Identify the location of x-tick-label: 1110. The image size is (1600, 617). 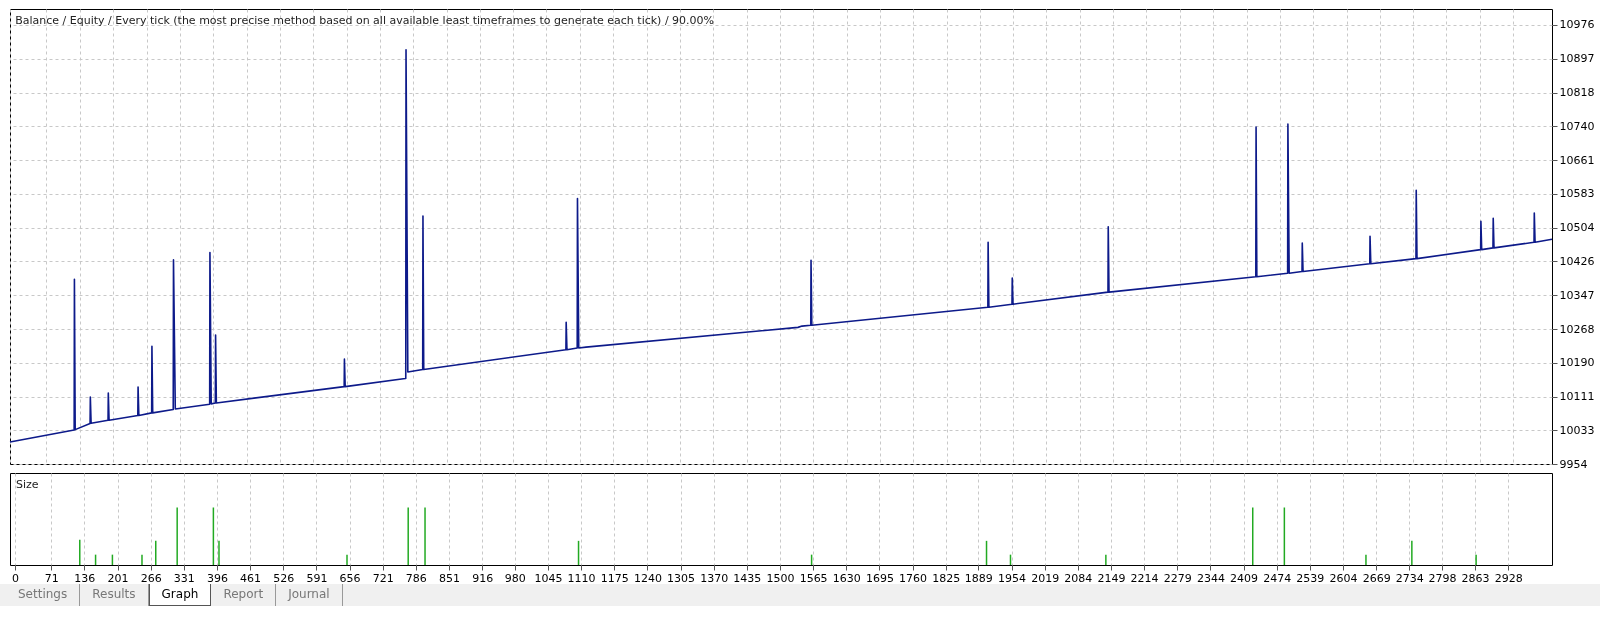
(581, 578).